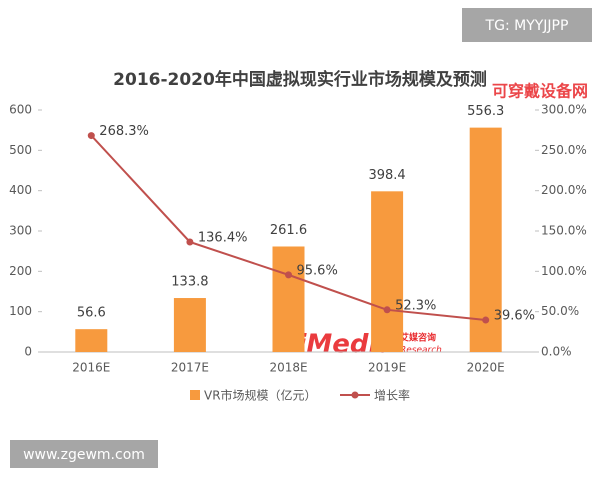 This screenshot has width=600, height=480. I want to click on line-label: 268.3%, so click(124, 131).